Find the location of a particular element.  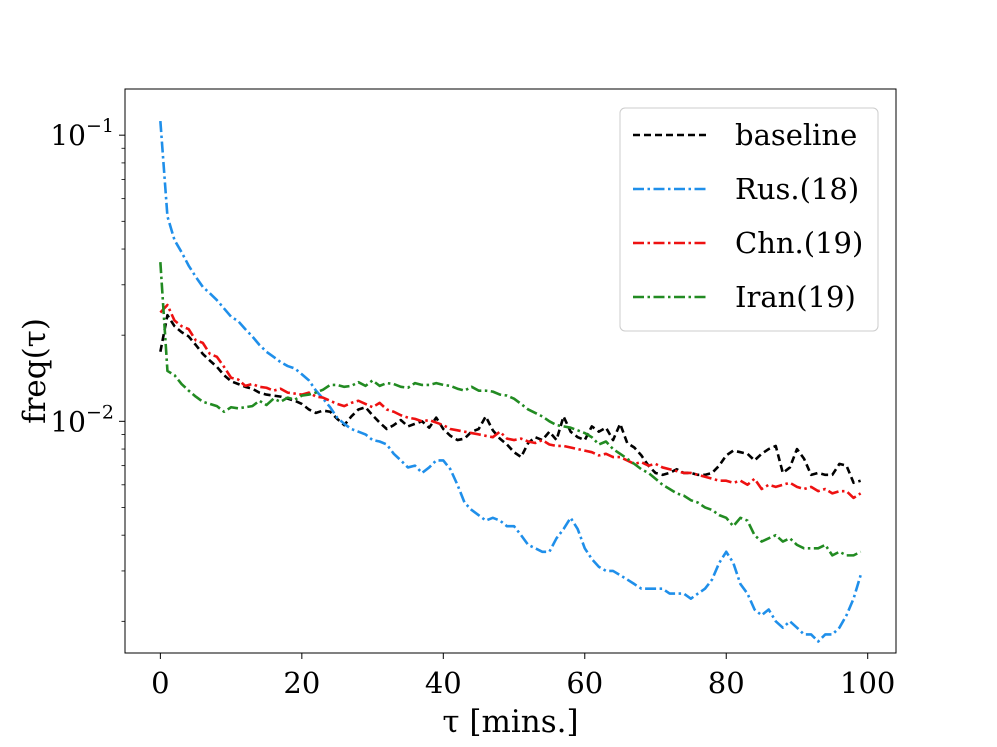

legend-label: baseline is located at coordinates (796, 135).